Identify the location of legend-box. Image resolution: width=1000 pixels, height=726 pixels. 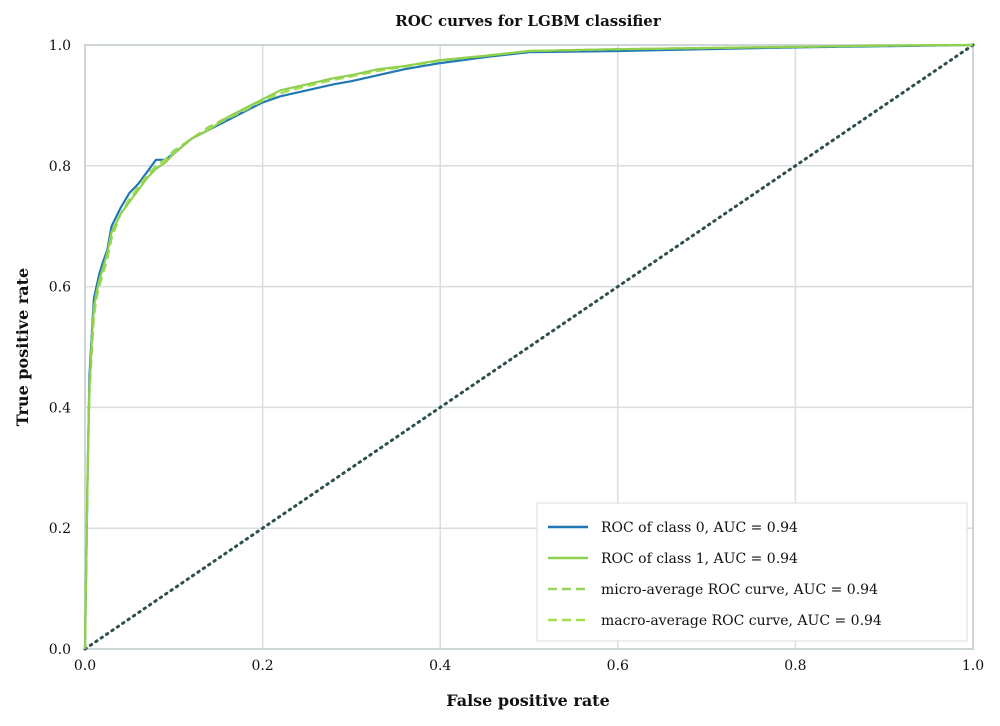
(752, 572).